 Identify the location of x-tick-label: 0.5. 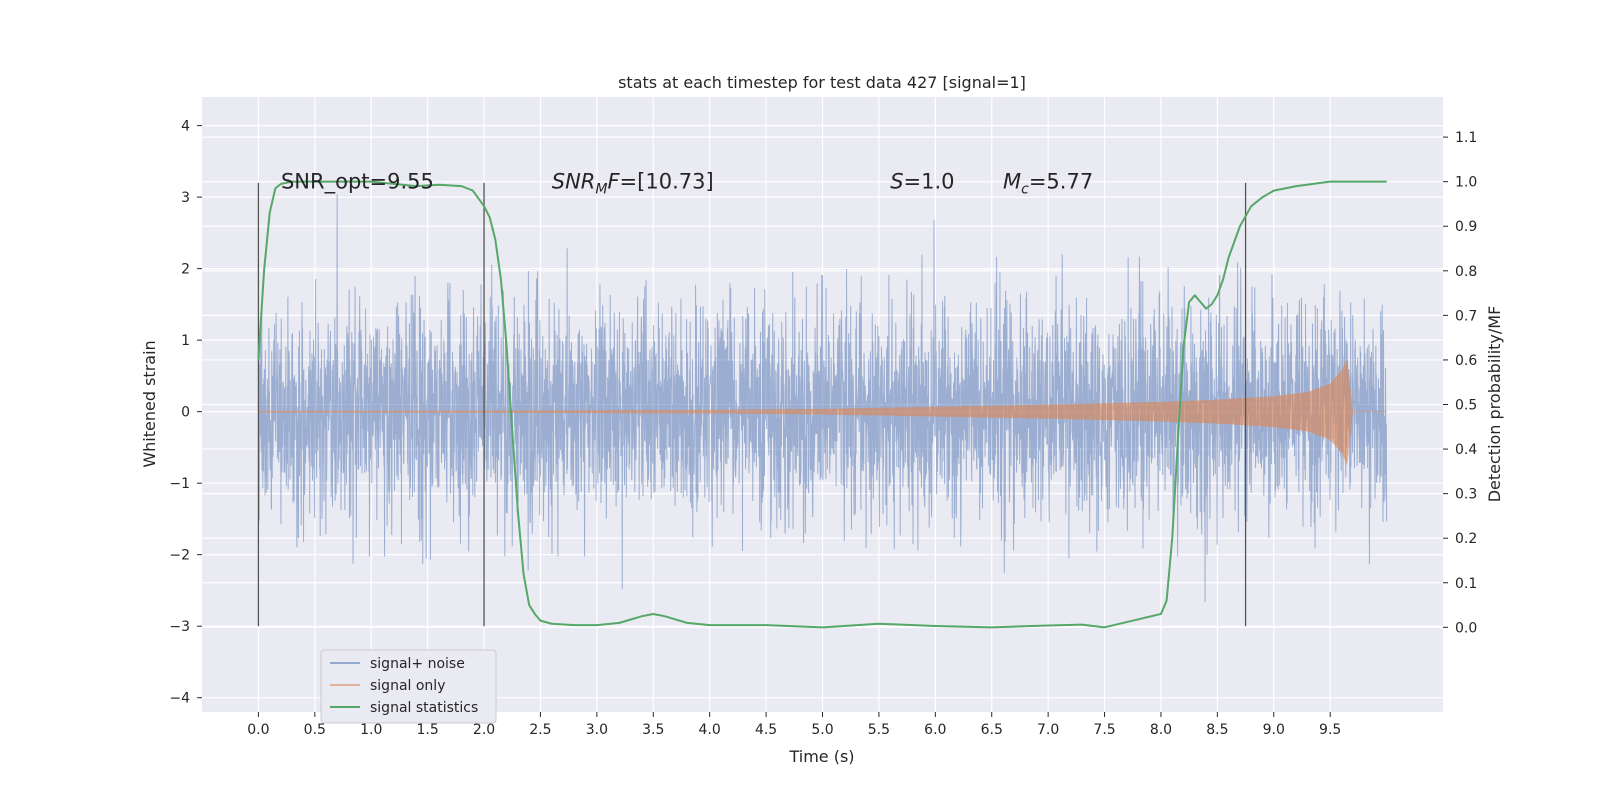
(315, 730).